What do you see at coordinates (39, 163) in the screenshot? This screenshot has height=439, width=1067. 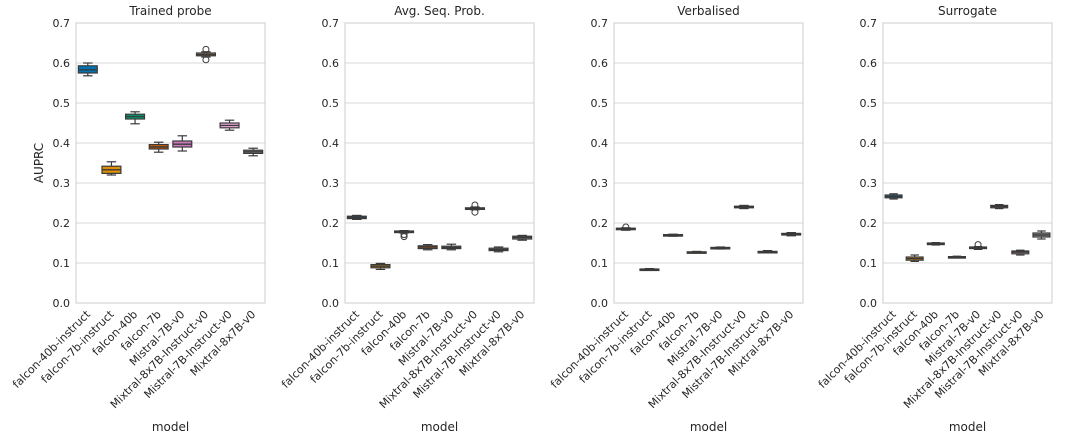 I see `y-axis-label: AUPRC` at bounding box center [39, 163].